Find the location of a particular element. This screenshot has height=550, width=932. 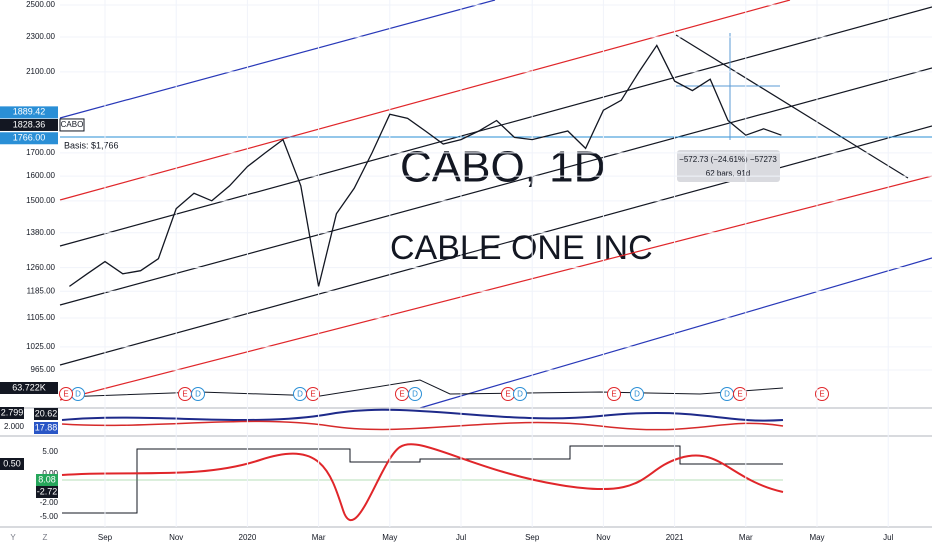

price-badge-label: 1889.42 is located at coordinates (29, 112).